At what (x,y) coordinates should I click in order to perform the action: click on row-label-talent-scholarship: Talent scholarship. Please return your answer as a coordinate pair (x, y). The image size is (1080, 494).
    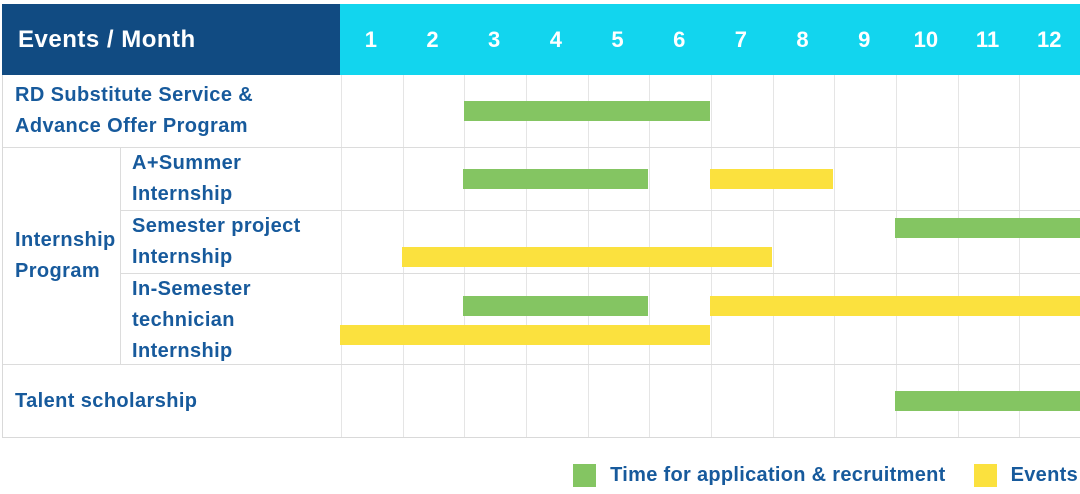
    Looking at the image, I should click on (172, 401).